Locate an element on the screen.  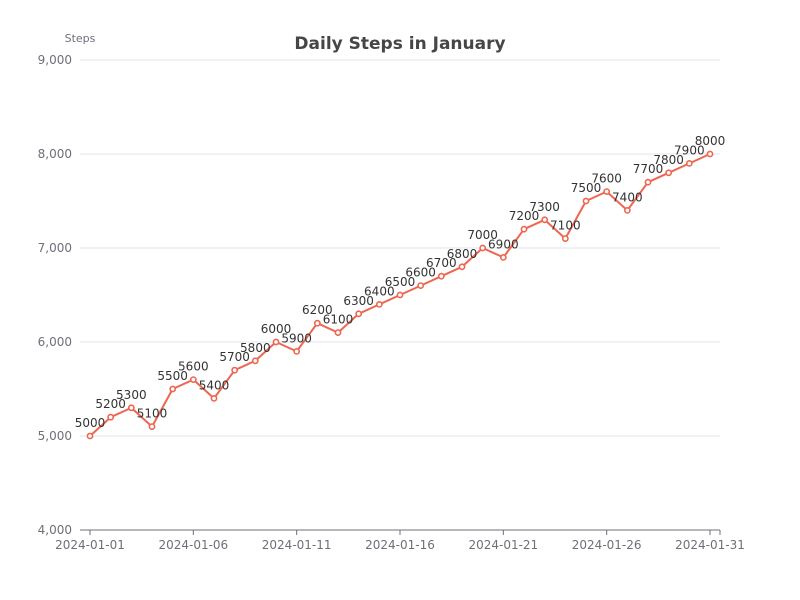
data-label: 8000 is located at coordinates (710, 141).